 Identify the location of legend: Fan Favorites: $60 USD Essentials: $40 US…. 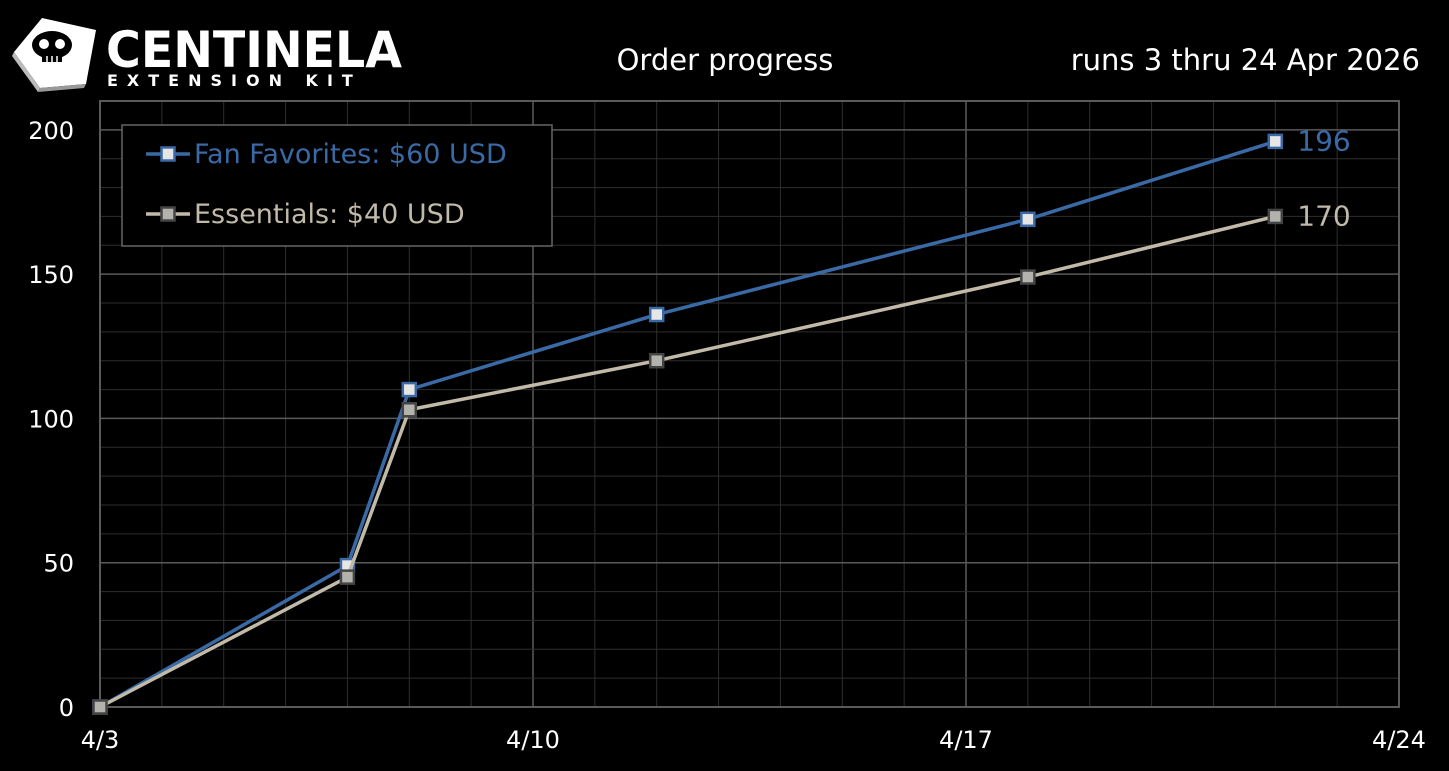
(337, 185).